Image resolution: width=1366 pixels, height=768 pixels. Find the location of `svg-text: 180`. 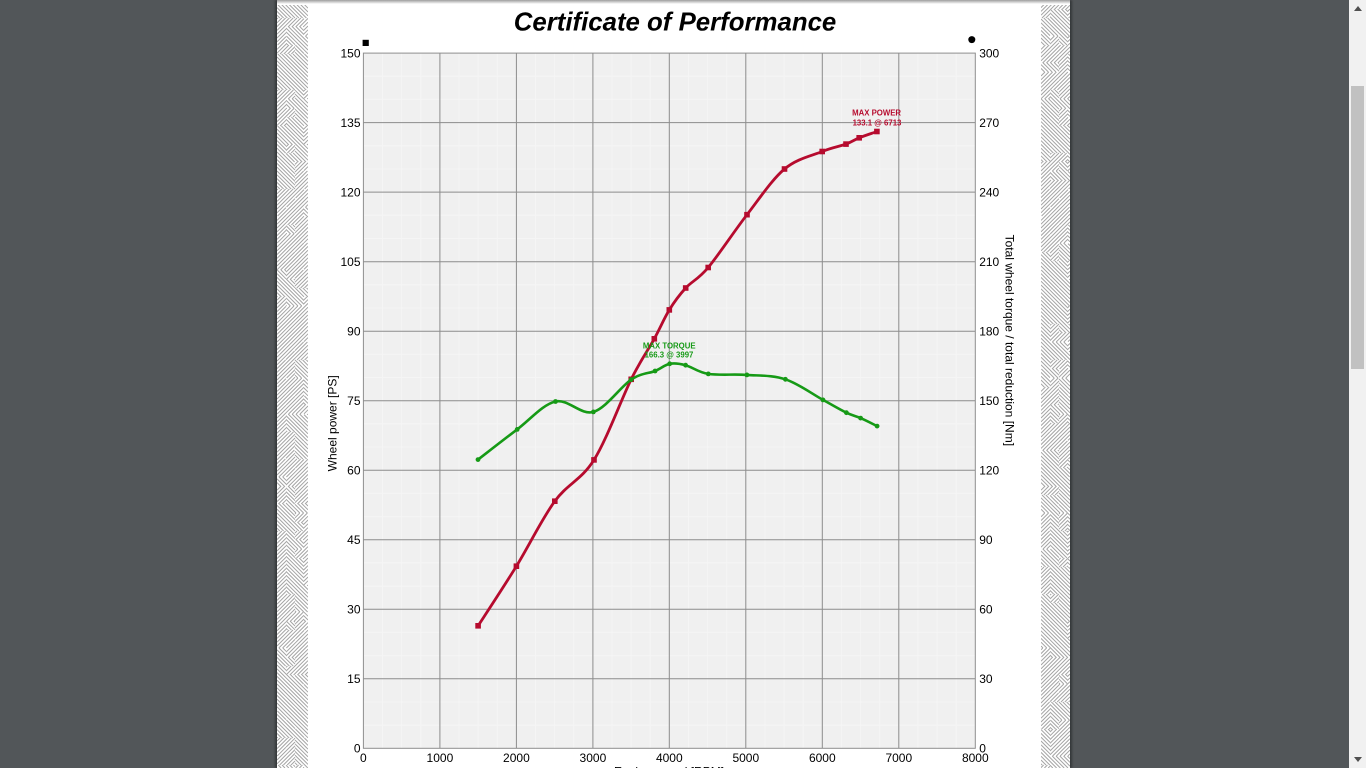

svg-text: 180 is located at coordinates (989, 332).